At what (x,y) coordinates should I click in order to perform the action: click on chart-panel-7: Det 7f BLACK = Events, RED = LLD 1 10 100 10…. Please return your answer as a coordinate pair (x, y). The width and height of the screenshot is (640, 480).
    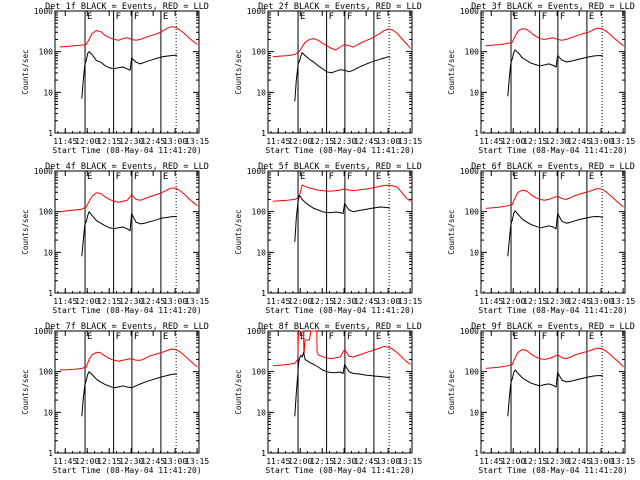
    Looking at the image, I should click on (115, 398).